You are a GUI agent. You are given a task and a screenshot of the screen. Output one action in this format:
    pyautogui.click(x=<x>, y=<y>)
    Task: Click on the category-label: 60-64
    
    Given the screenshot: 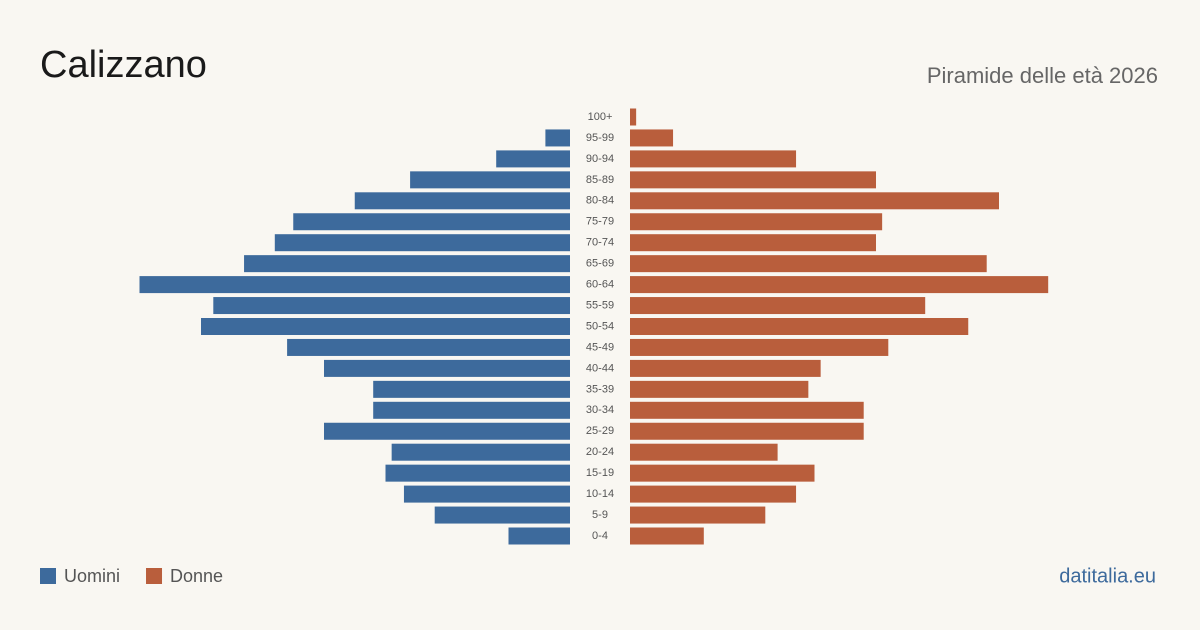 What is the action you would take?
    pyautogui.click(x=600, y=285)
    